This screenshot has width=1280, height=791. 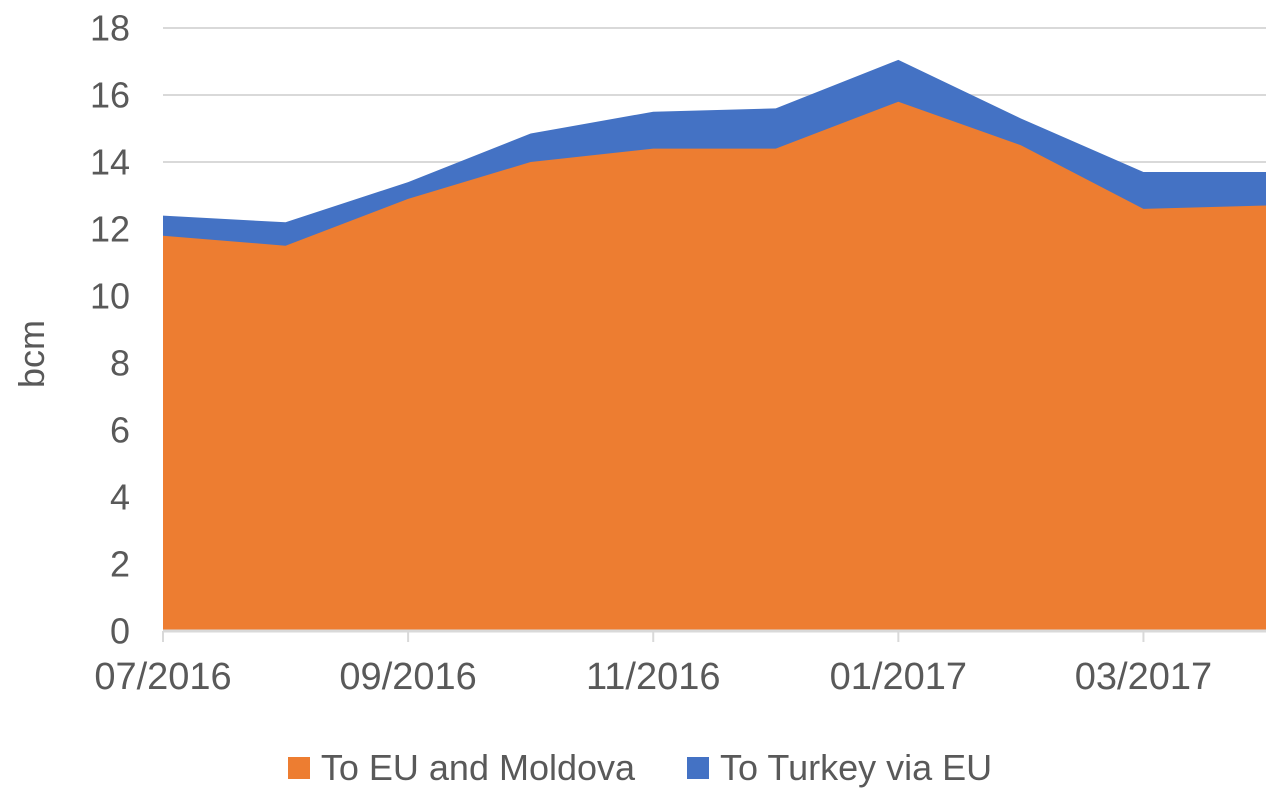 What do you see at coordinates (120, 430) in the screenshot?
I see `y-tick-label: 6` at bounding box center [120, 430].